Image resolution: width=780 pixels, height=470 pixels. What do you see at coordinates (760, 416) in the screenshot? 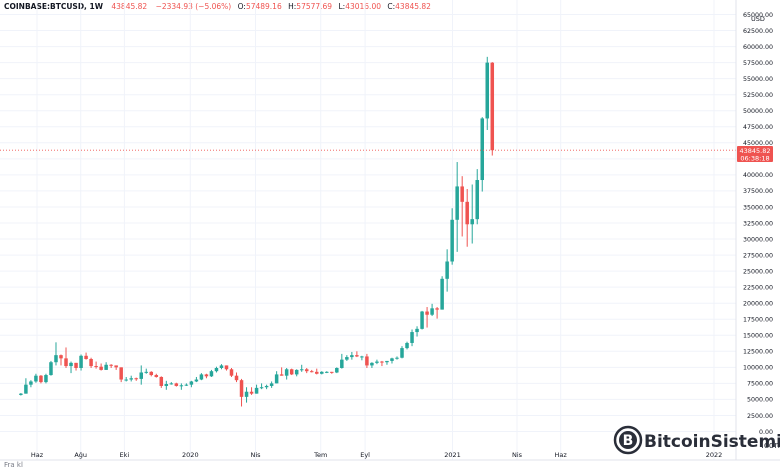
I see `y-tick-label: 2500.00` at bounding box center [760, 416].